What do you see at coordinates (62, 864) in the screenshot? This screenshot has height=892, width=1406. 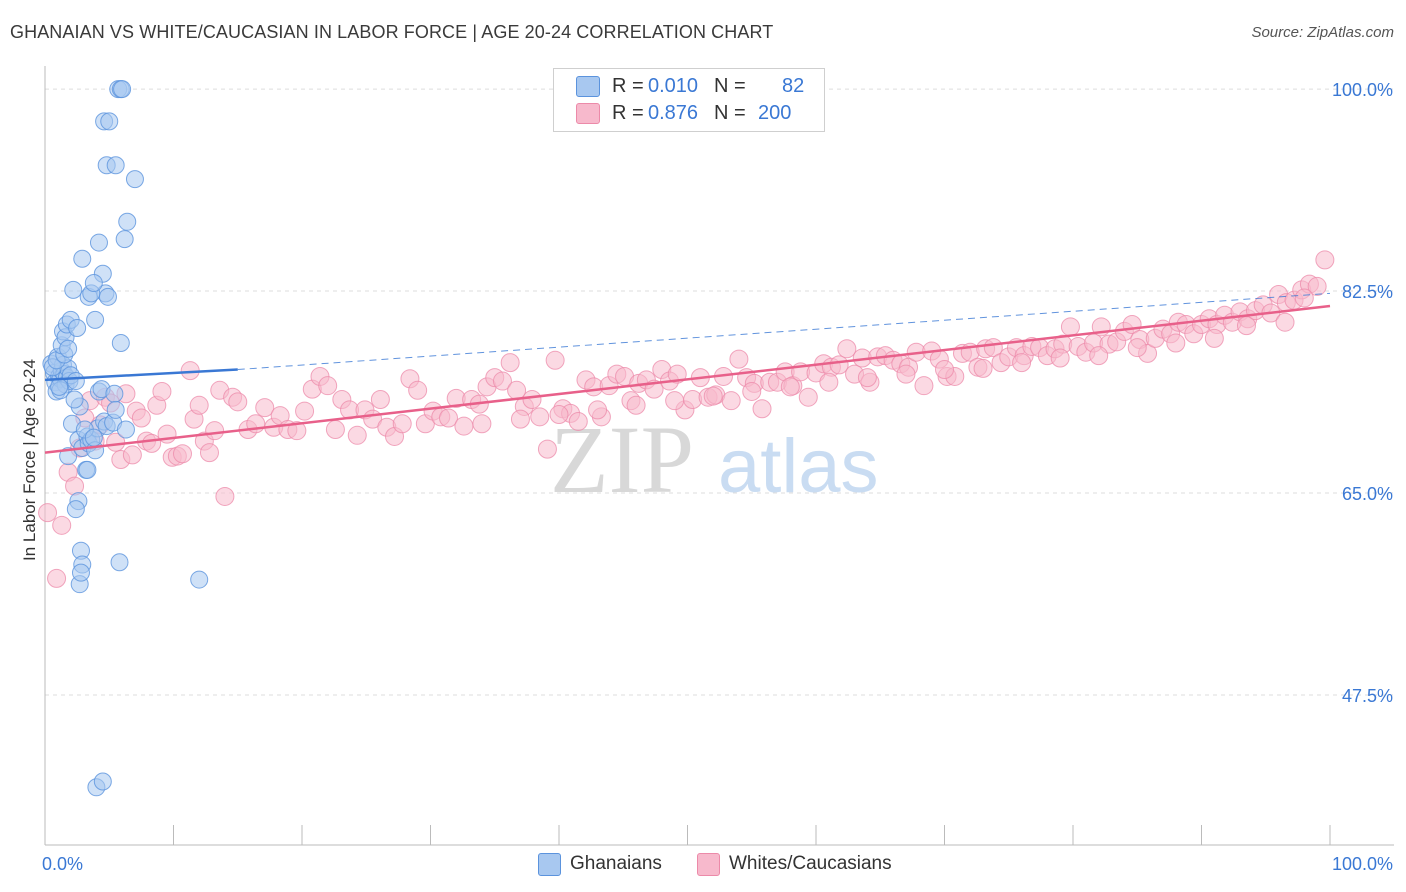 I see `x-tick-label: 0.0%` at bounding box center [62, 864].